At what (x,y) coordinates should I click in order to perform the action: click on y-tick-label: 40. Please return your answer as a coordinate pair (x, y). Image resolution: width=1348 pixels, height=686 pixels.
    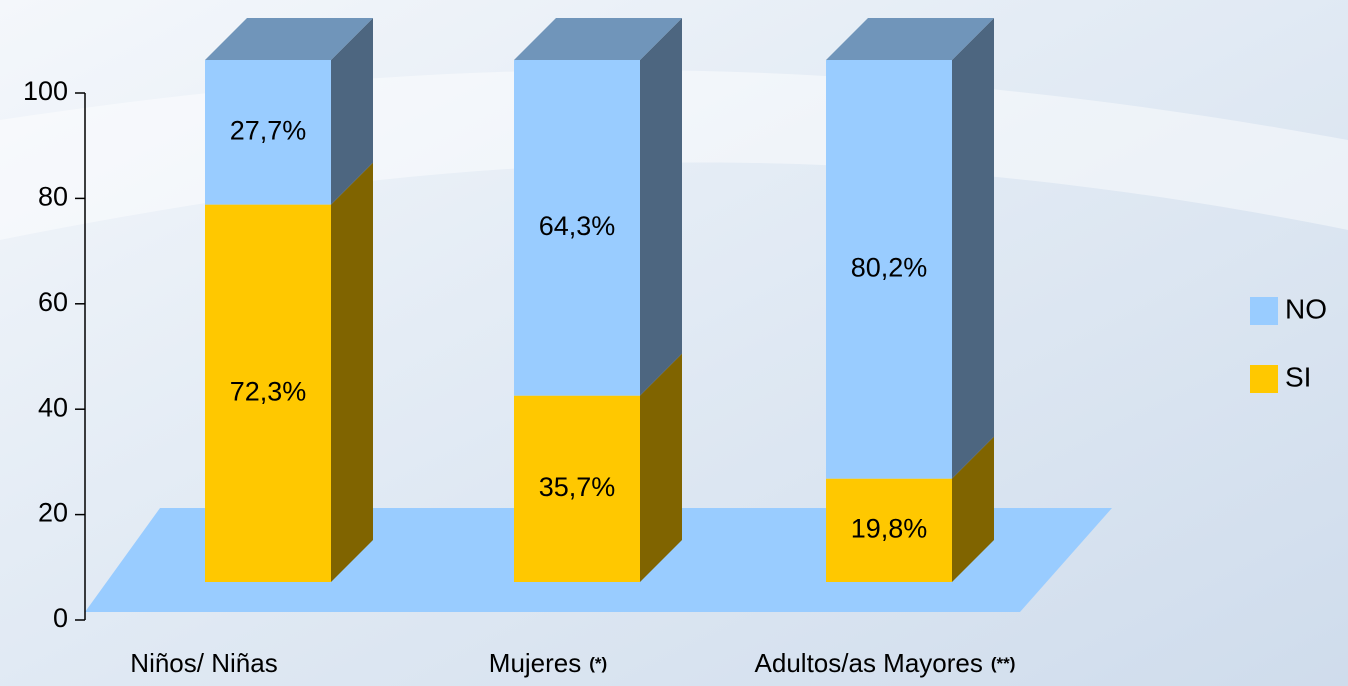
    Looking at the image, I should click on (53, 407).